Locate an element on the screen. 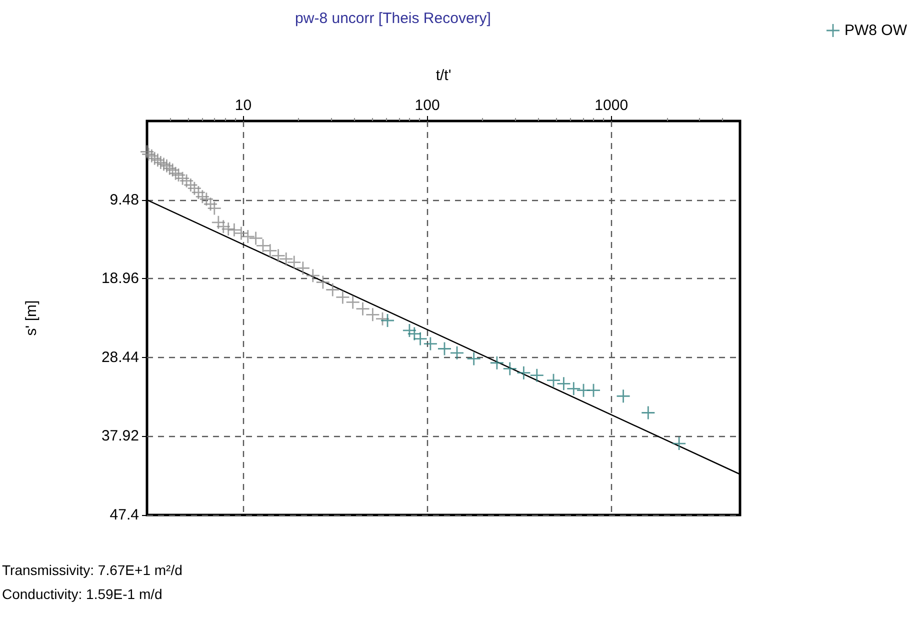 This screenshot has height=624, width=922. chart-title: pw-8 uncorr [Theis Recovery] is located at coordinates (393, 18).